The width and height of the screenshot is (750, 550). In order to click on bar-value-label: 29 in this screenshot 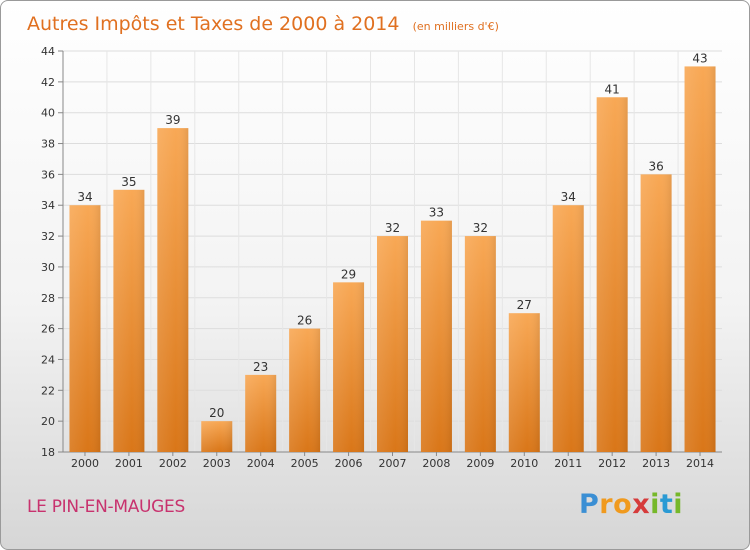, I will do `click(348, 274)`.